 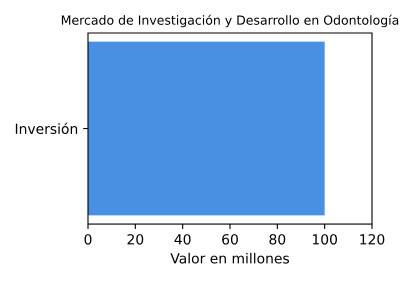 I want to click on x-axis-title: Valor en millones, so click(x=230, y=258).